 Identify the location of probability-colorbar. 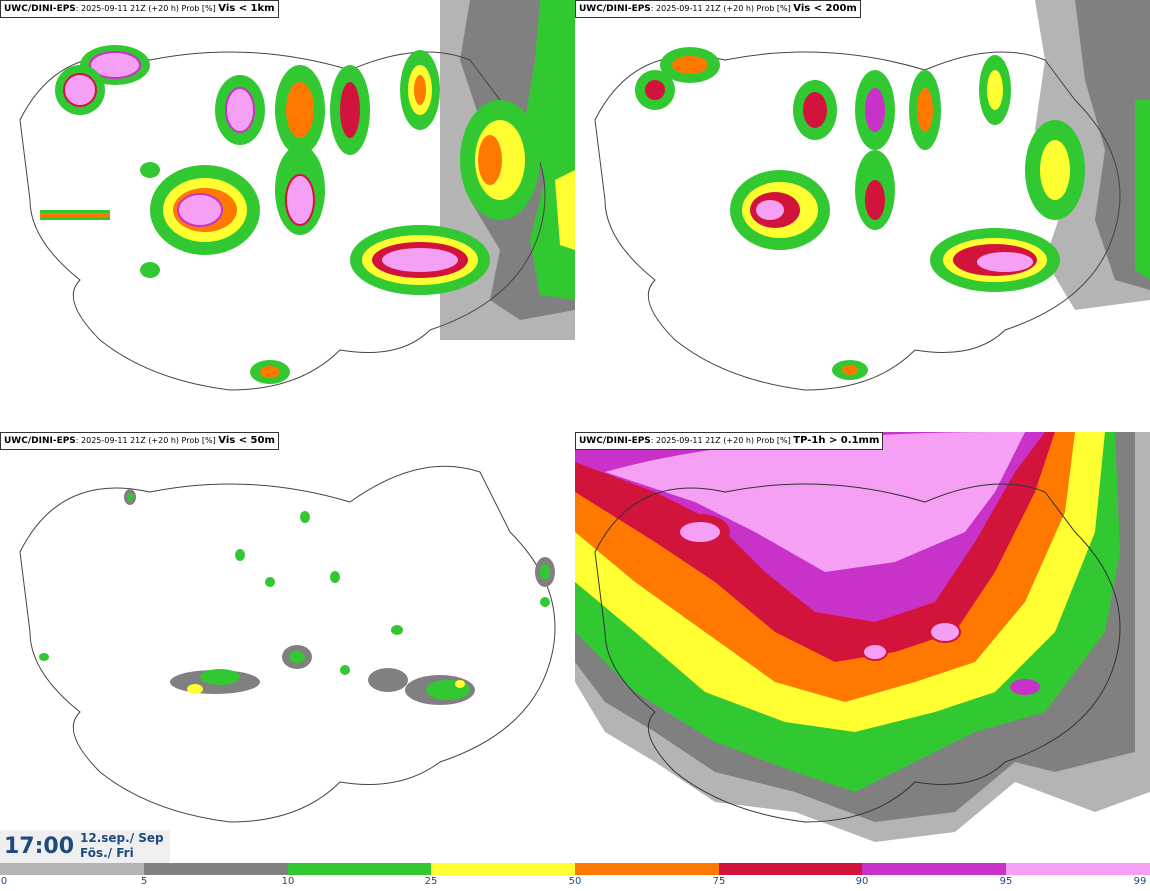
(575, 869).